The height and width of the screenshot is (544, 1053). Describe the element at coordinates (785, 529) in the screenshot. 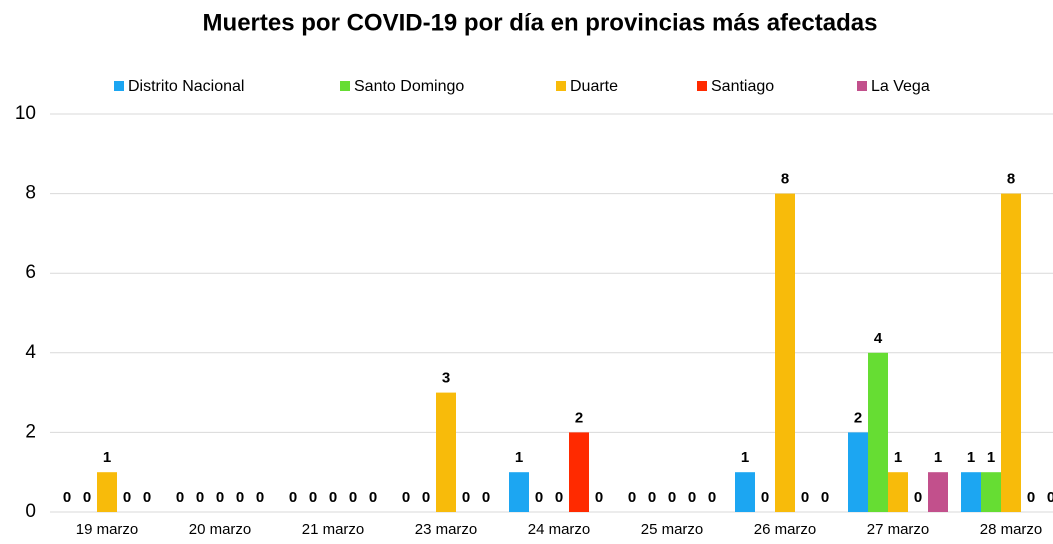

I see `x-tick-label: 26 marzo` at that location.